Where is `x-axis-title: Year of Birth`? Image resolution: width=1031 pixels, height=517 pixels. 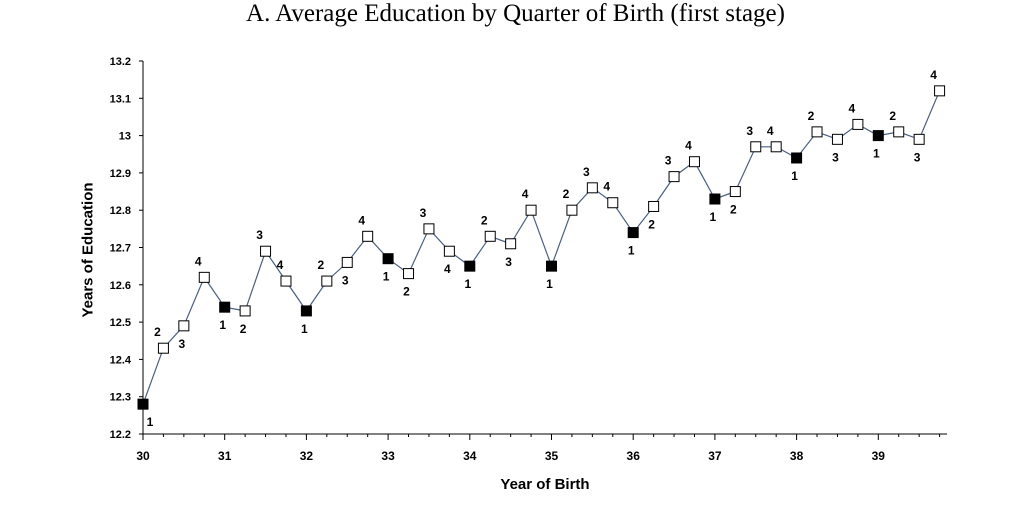
x-axis-title: Year of Birth is located at coordinates (545, 484).